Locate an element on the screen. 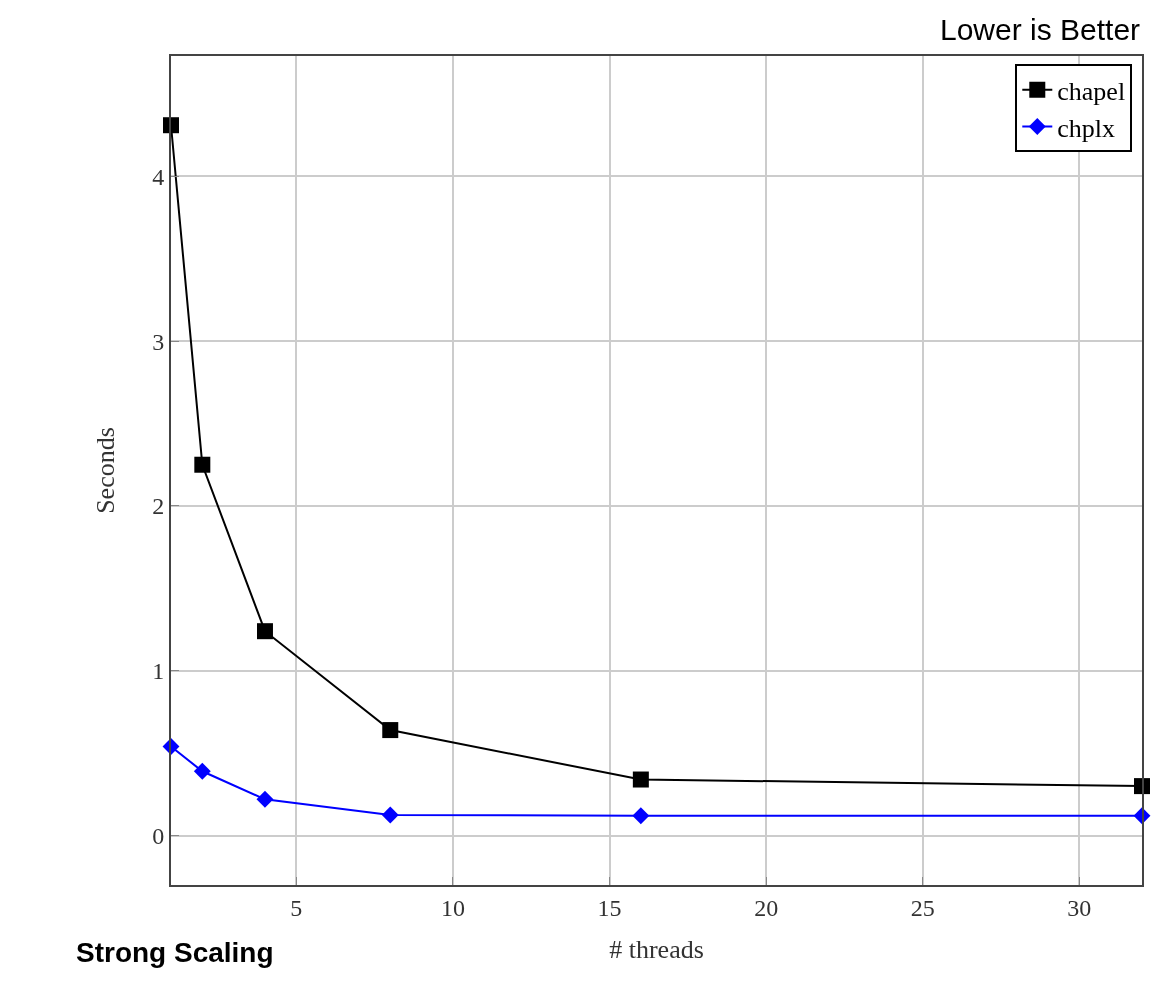 The height and width of the screenshot is (999, 1154). y-axis-title: Seconds is located at coordinates (106, 470).